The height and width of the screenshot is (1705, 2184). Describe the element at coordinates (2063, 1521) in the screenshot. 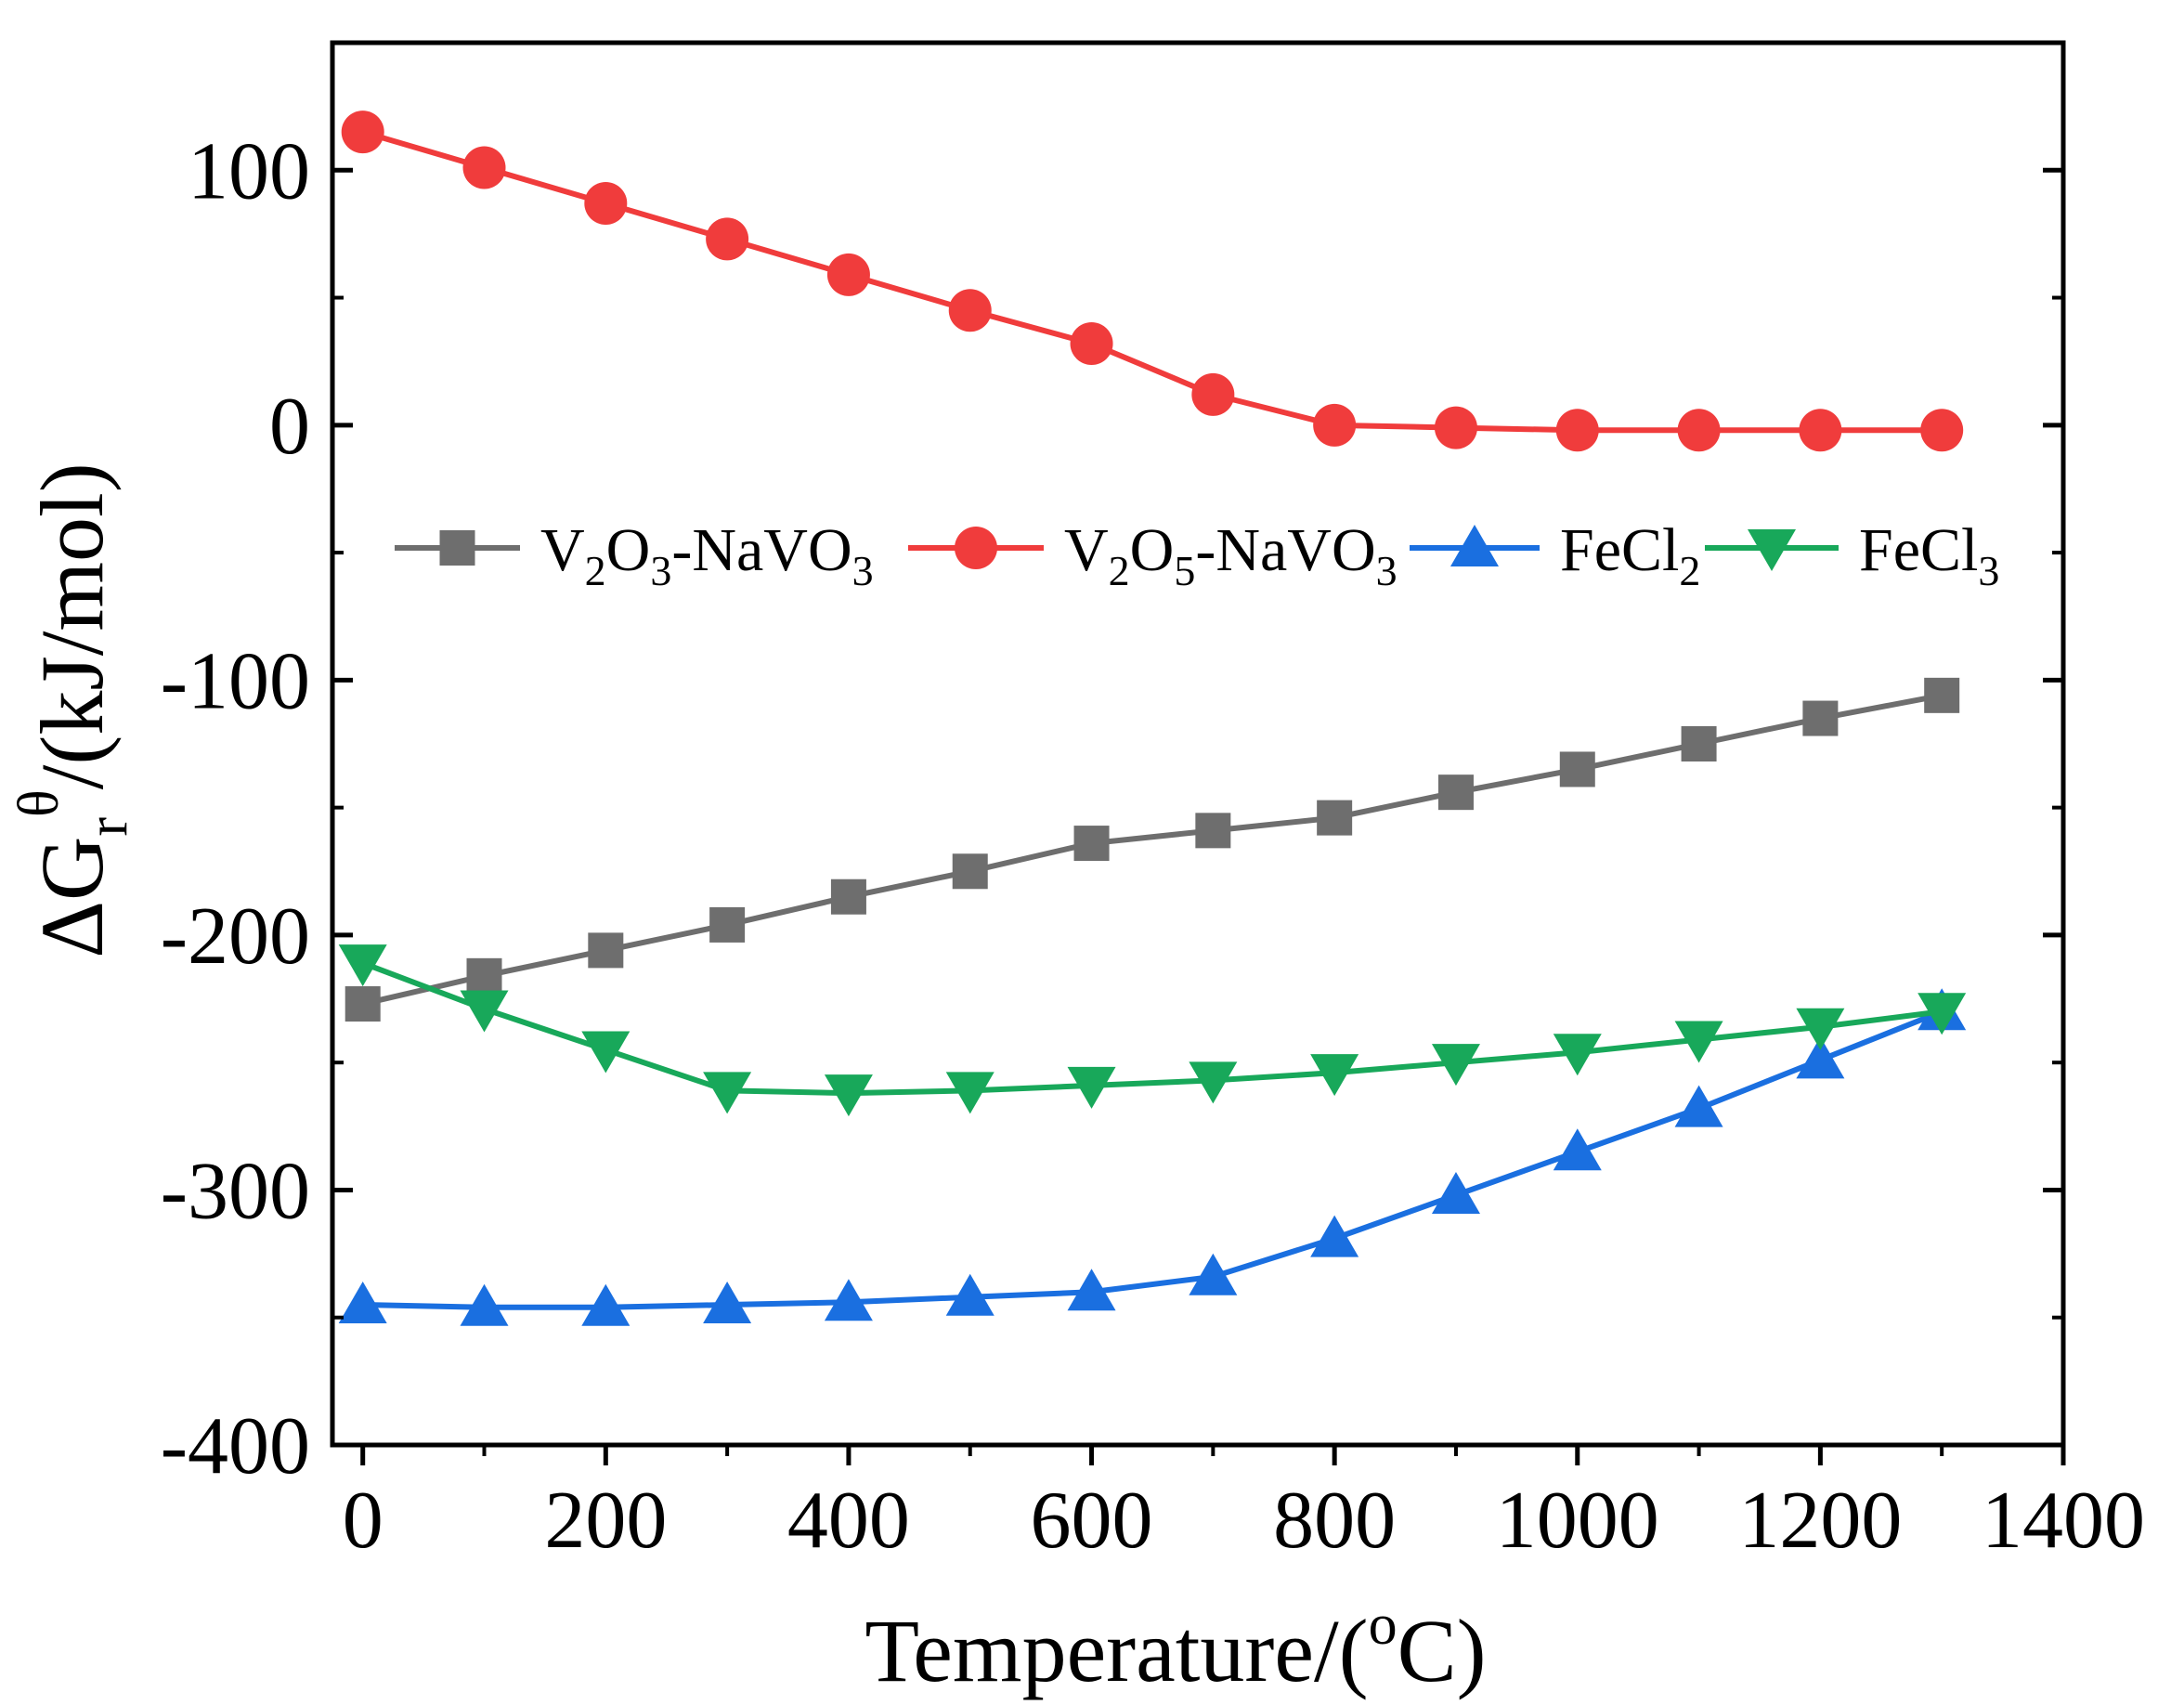

I see `x-tick-label: 1400` at that location.